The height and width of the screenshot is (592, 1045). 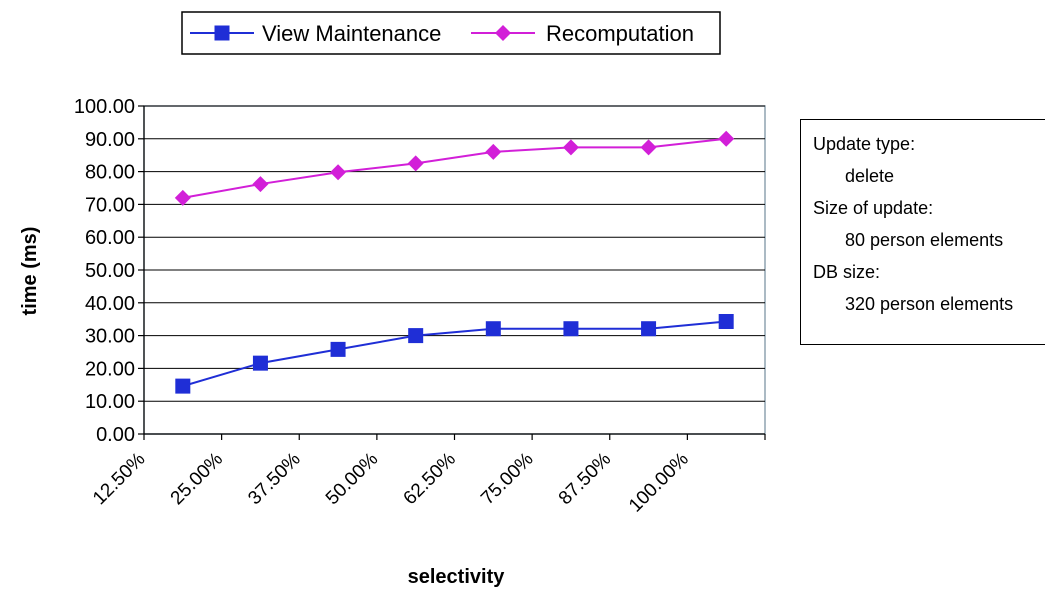 I want to click on y-tick-label: 30.00, so click(x=110, y=337).